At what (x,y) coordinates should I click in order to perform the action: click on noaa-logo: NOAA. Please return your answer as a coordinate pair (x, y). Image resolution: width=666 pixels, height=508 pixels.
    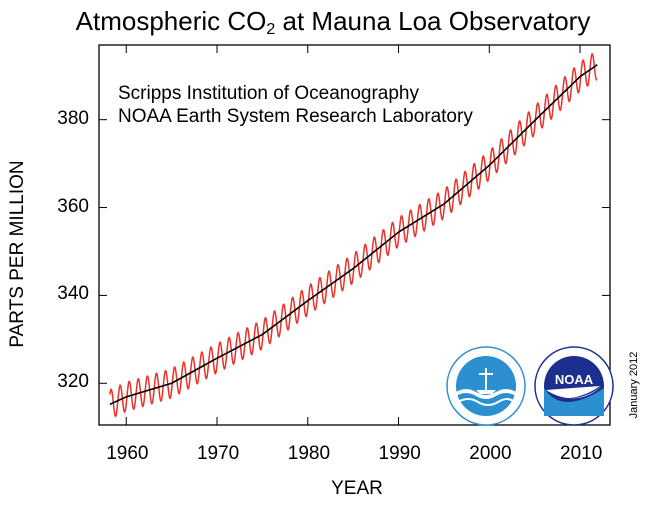
    Looking at the image, I should click on (574, 388).